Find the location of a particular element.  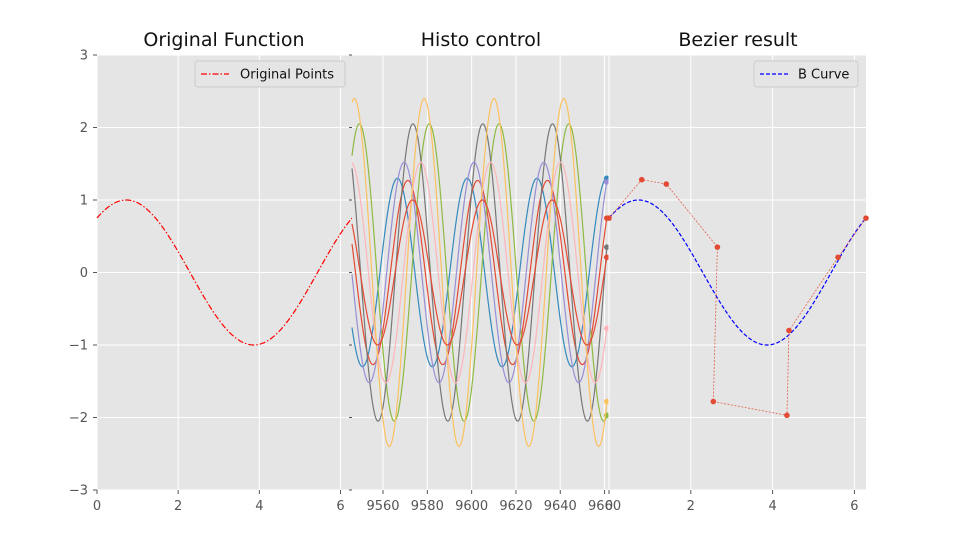

y-tick-label: 3 is located at coordinates (84, 56).